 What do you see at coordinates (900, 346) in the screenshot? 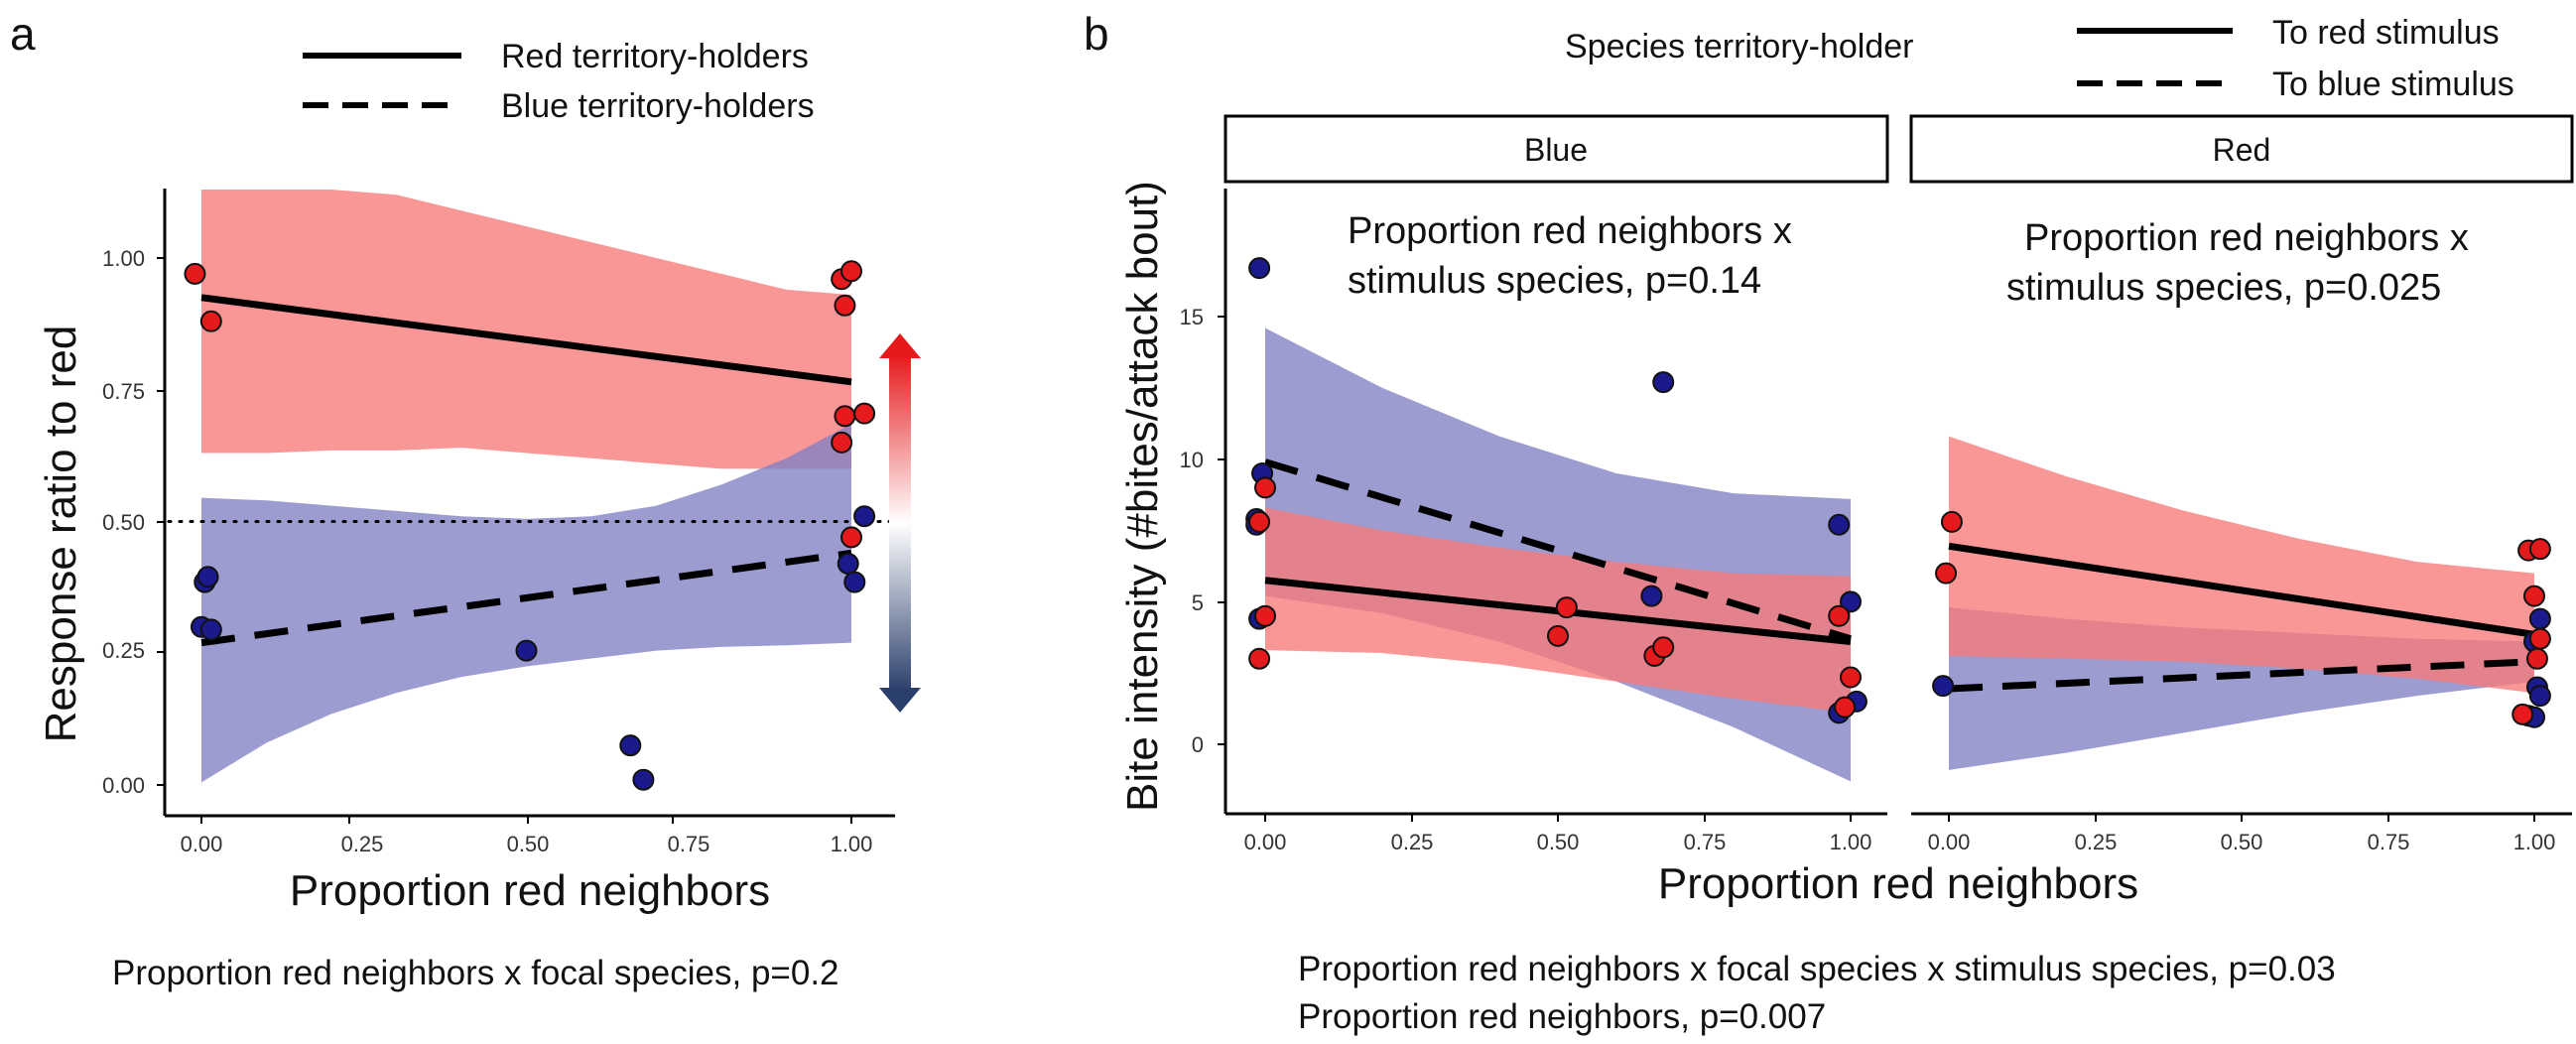
I see `arrow-head-up-icon` at bounding box center [900, 346].